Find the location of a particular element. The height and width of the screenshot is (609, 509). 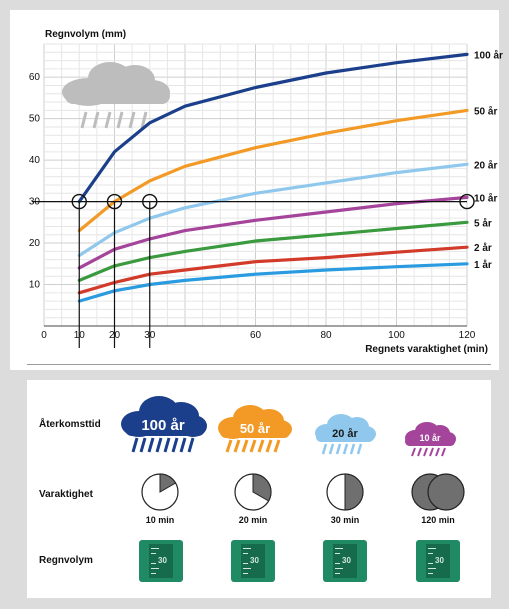

cloud-10-icon: 10 år is located at coordinates (430, 439).